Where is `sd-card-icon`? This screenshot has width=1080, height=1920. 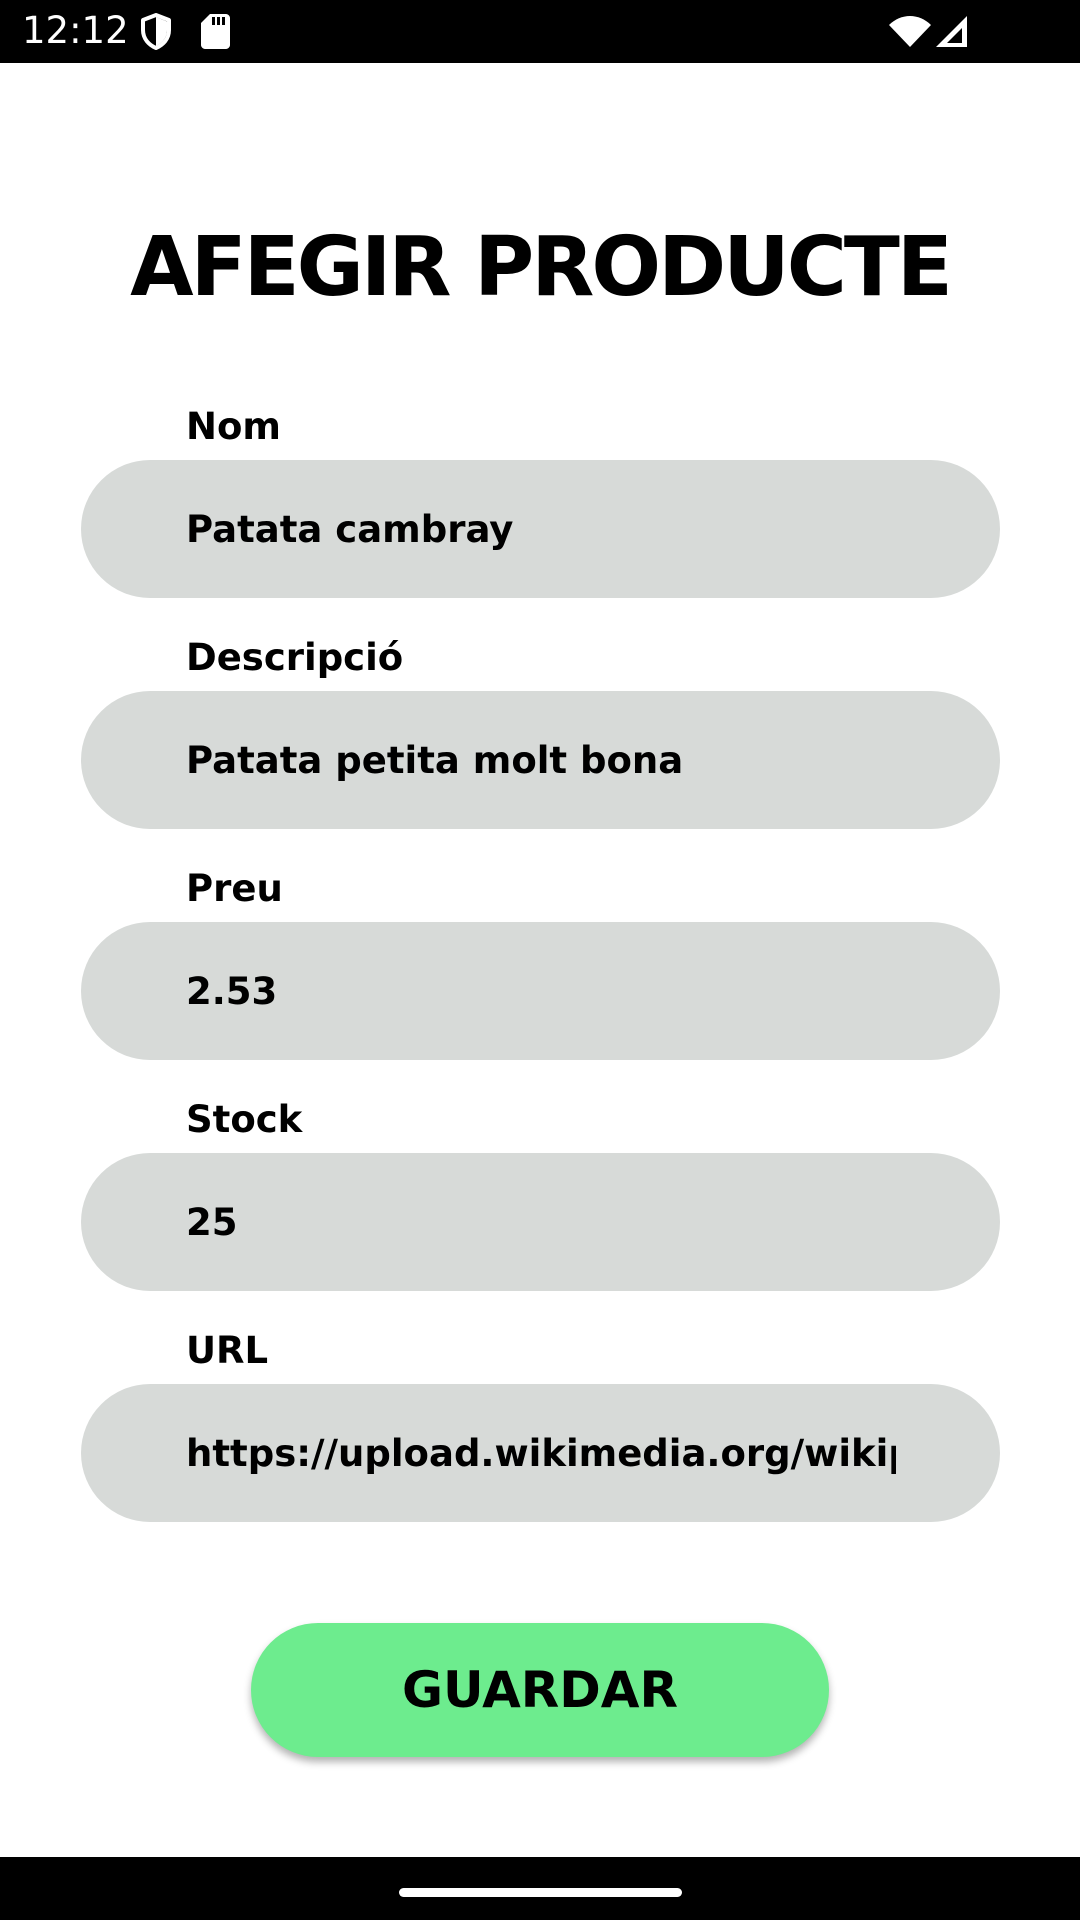
sd-card-icon is located at coordinates (215, 31).